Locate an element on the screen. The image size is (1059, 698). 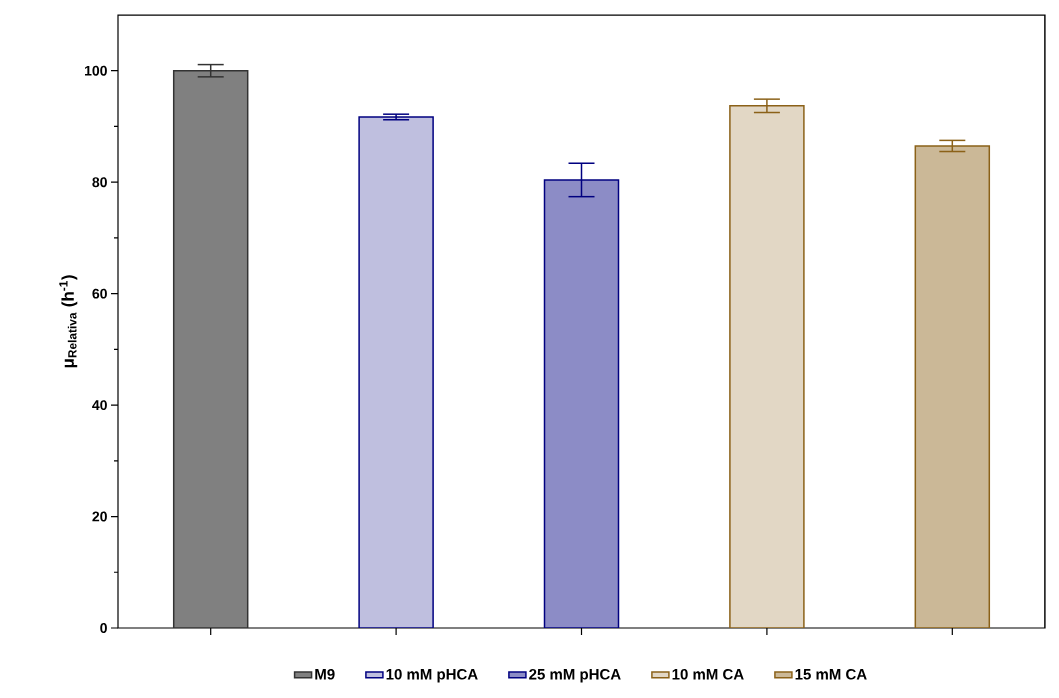
legend-label: 15 mM CA is located at coordinates (831, 674).